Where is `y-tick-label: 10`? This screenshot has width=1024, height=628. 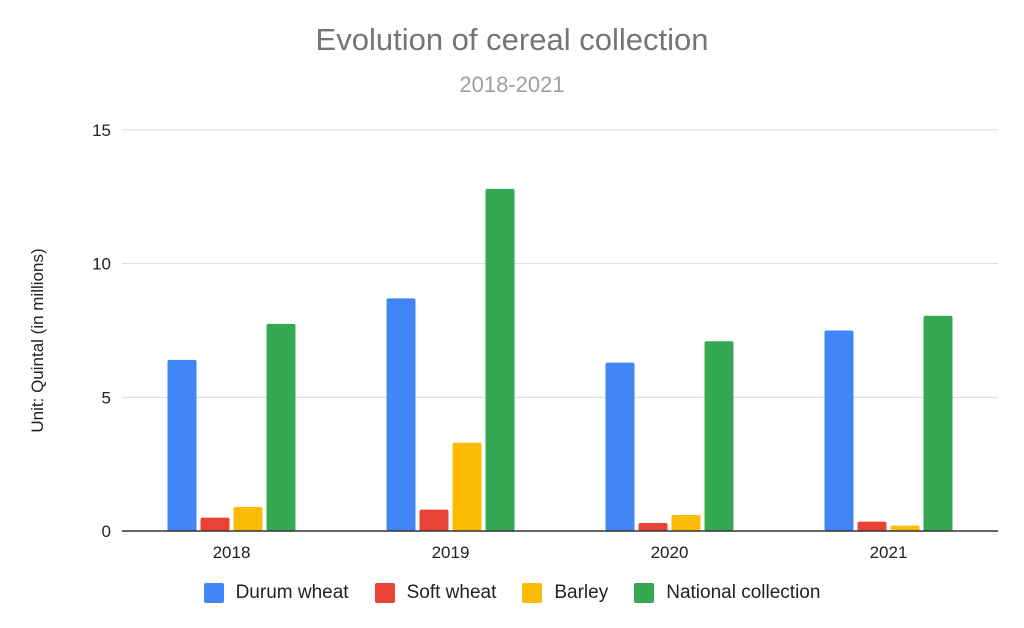 y-tick-label: 10 is located at coordinates (101, 264).